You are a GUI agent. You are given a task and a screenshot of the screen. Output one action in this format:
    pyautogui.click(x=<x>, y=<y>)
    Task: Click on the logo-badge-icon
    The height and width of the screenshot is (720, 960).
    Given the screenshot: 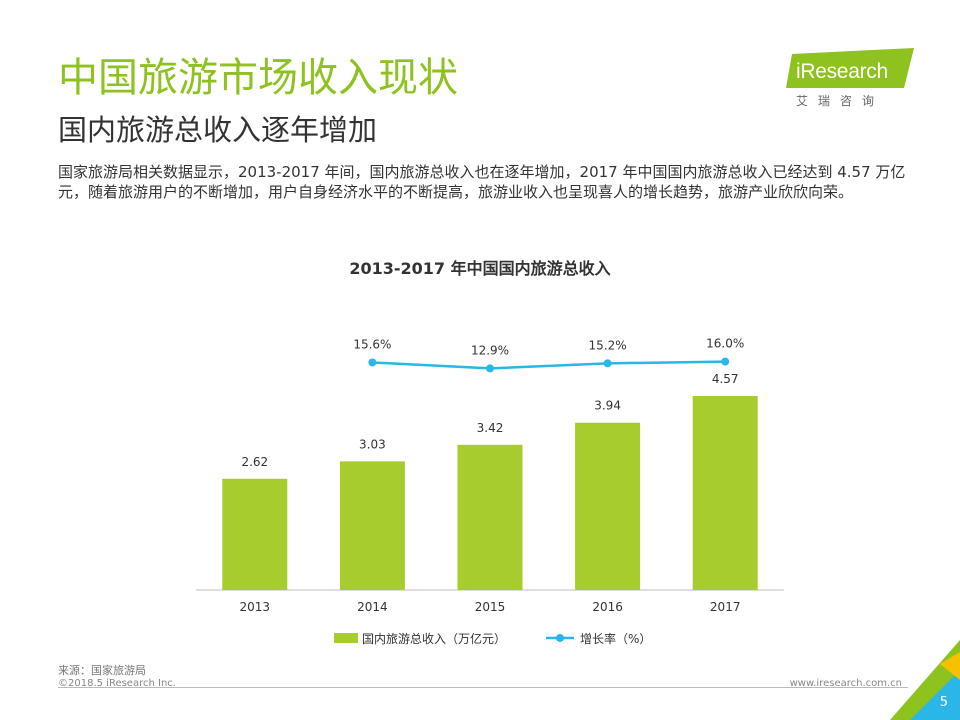 What is the action you would take?
    pyautogui.click(x=850, y=68)
    